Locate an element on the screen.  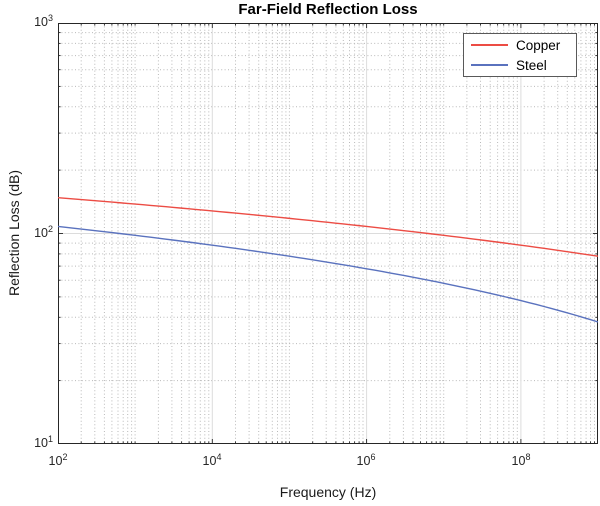
y-tick-label-1e1: 10¹ is located at coordinates (43, 442).